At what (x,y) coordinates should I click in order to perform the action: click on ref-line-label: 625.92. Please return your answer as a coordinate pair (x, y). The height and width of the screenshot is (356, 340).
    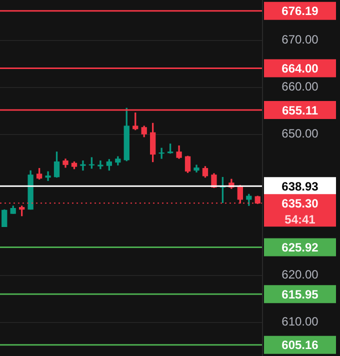
    Looking at the image, I should click on (300, 247).